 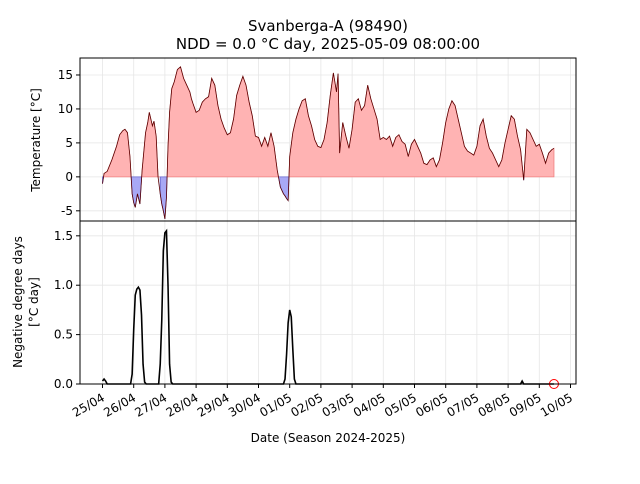 I want to click on x-tick-label: 28/04, so click(x=182, y=404).